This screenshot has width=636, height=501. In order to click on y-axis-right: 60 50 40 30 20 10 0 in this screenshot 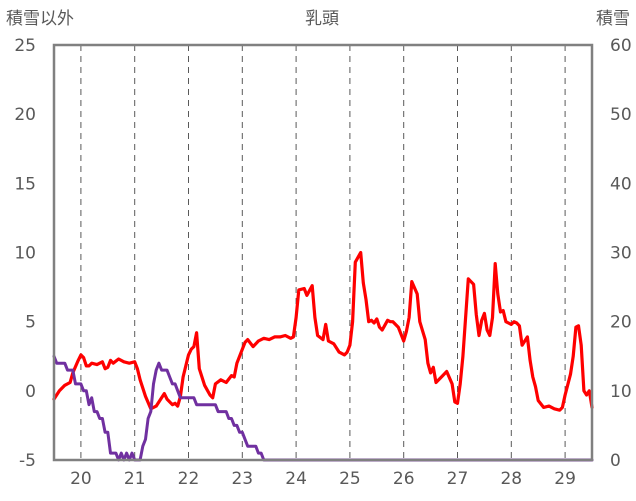, I will do `click(621, 253)`.